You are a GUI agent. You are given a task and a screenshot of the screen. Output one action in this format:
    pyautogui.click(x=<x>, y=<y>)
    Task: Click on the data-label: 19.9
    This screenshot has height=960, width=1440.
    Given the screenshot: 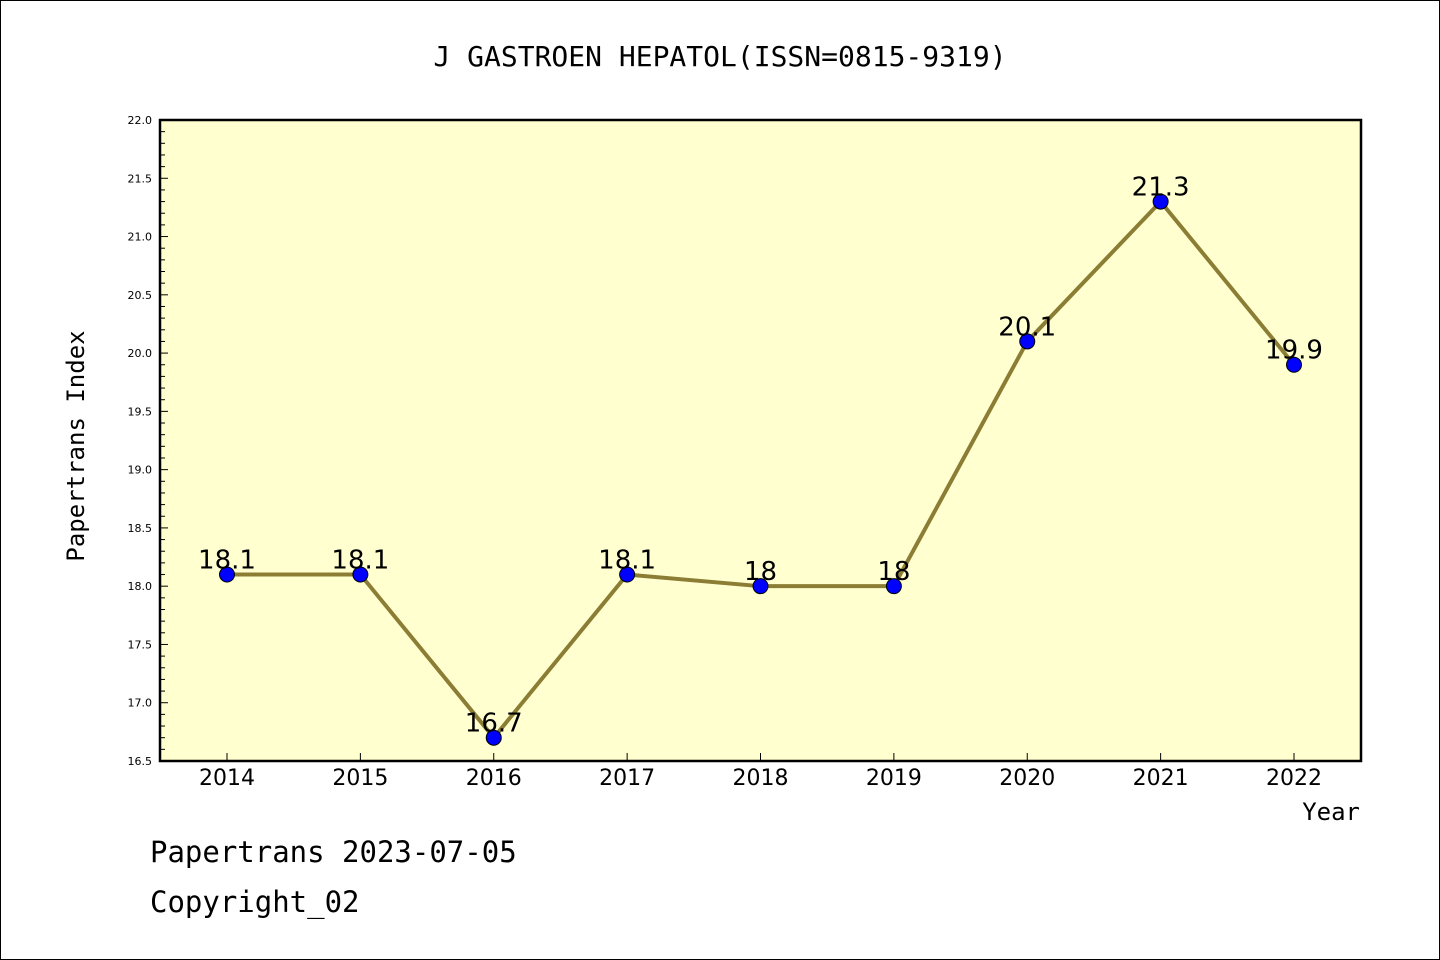 What is the action you would take?
    pyautogui.click(x=1294, y=351)
    